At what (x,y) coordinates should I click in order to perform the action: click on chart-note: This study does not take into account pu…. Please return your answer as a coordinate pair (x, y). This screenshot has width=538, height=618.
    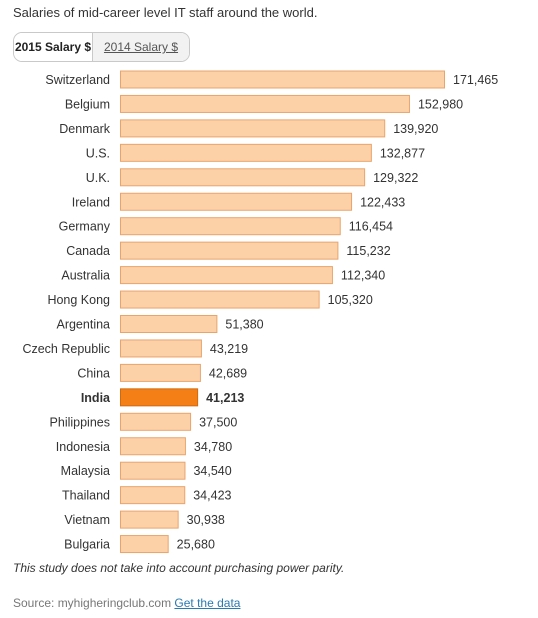
    Looking at the image, I should click on (179, 568).